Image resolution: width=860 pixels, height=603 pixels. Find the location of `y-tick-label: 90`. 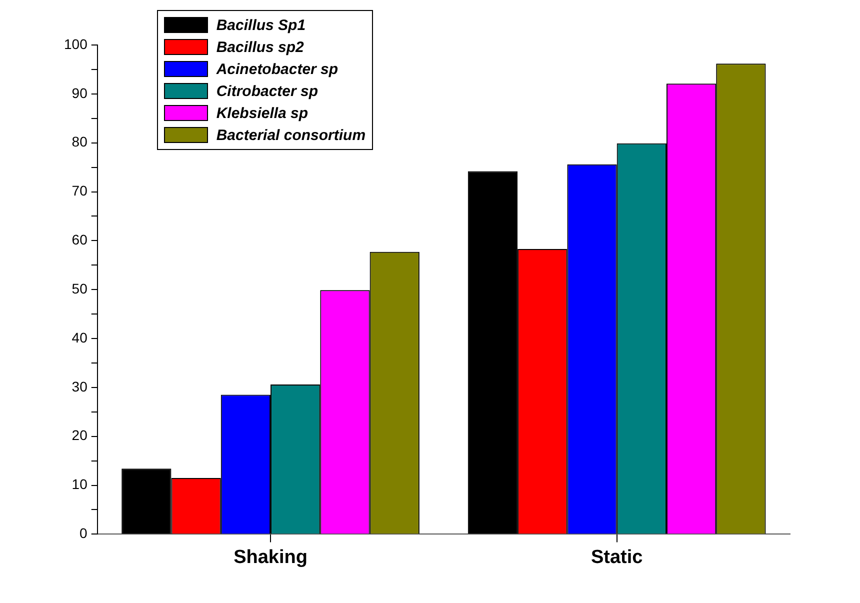

y-tick-label: 90 is located at coordinates (80, 92).